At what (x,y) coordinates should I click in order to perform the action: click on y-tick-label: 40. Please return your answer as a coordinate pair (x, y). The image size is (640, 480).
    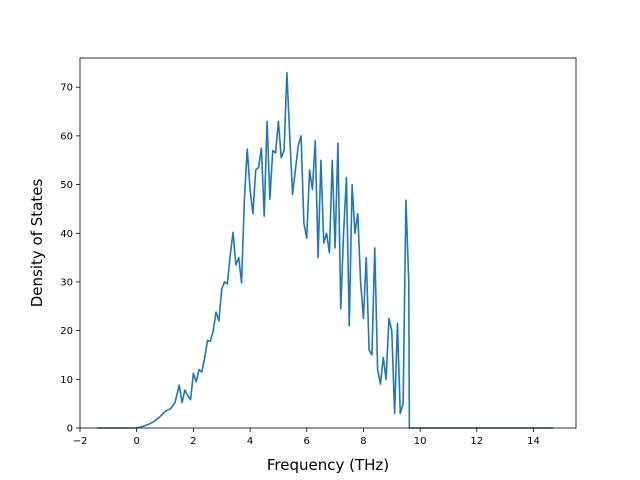
    Looking at the image, I should click on (66, 234).